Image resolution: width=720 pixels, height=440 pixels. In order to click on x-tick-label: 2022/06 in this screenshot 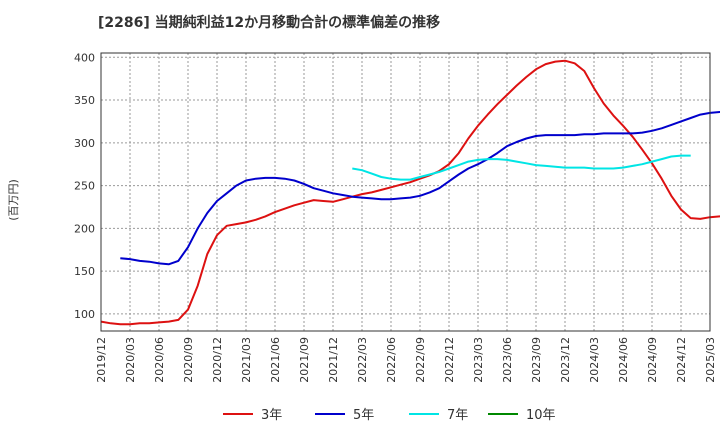, I will do `click(391, 360)`.